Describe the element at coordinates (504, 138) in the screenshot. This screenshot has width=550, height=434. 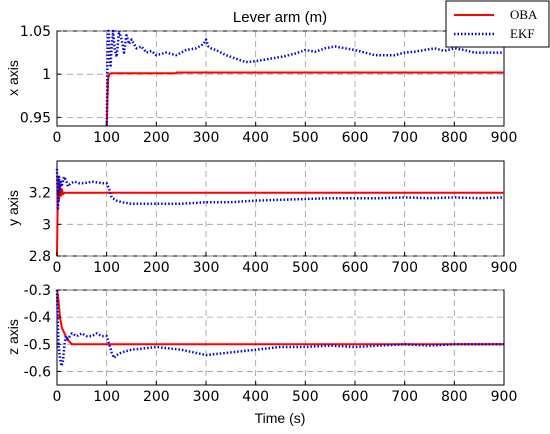
I see `panel-x-xtick-label: 900` at that location.